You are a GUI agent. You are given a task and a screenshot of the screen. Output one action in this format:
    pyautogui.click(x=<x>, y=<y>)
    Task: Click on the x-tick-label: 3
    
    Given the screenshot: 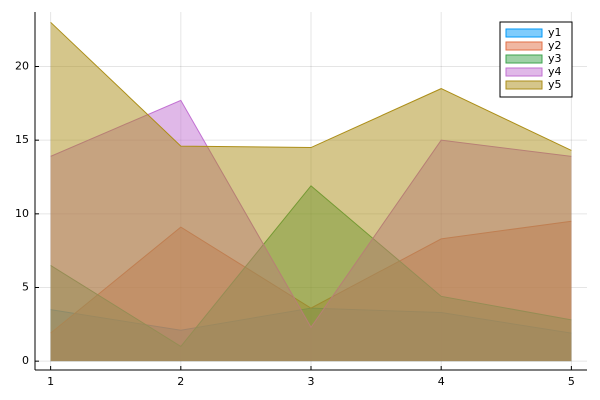 What is the action you would take?
    pyautogui.click(x=311, y=381)
    